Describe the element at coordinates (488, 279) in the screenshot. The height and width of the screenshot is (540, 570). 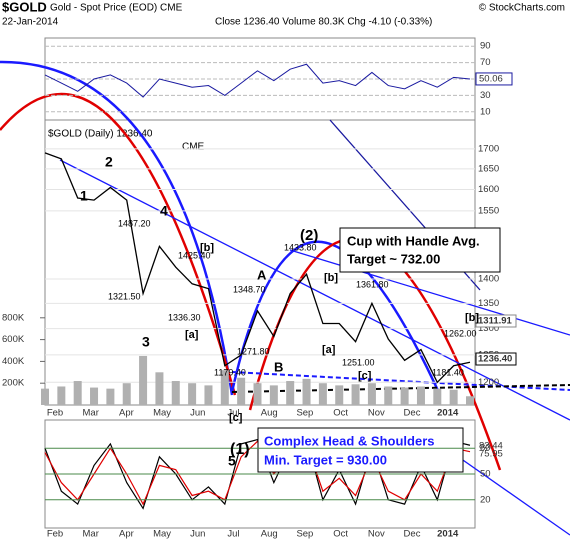
I see `y-tick-label: 1400` at that location.